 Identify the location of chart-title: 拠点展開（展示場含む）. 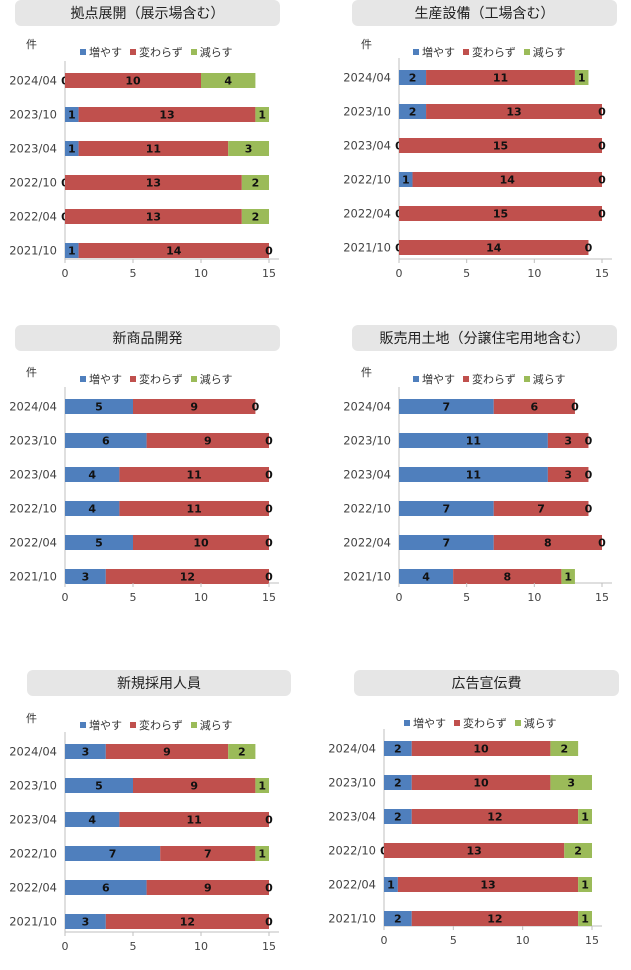
(147, 13).